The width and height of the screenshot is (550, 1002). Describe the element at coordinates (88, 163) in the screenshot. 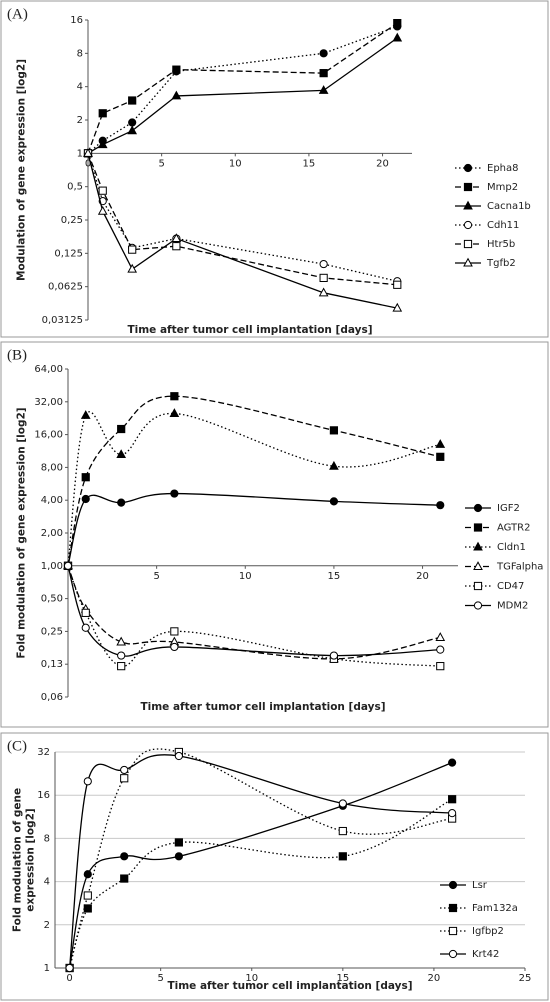

I see `x-tick-label: 0` at that location.